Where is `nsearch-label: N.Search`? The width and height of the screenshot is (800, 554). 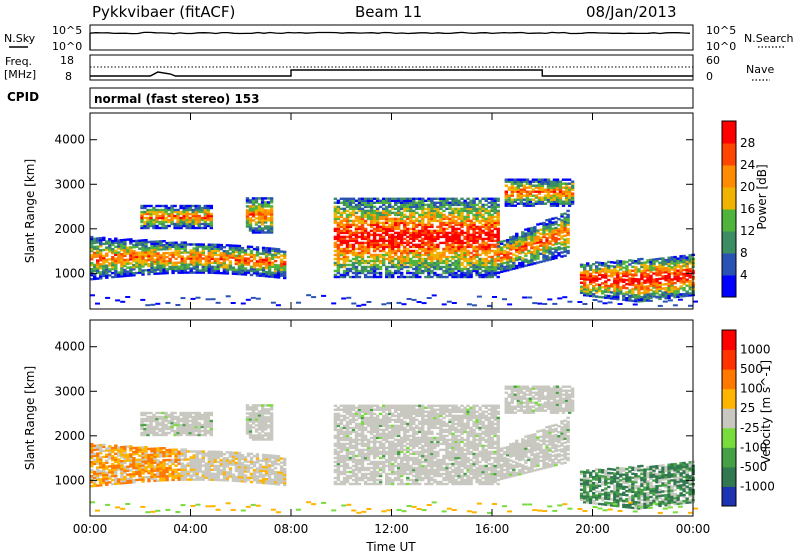
nsearch-label: N.Search is located at coordinates (769, 38).